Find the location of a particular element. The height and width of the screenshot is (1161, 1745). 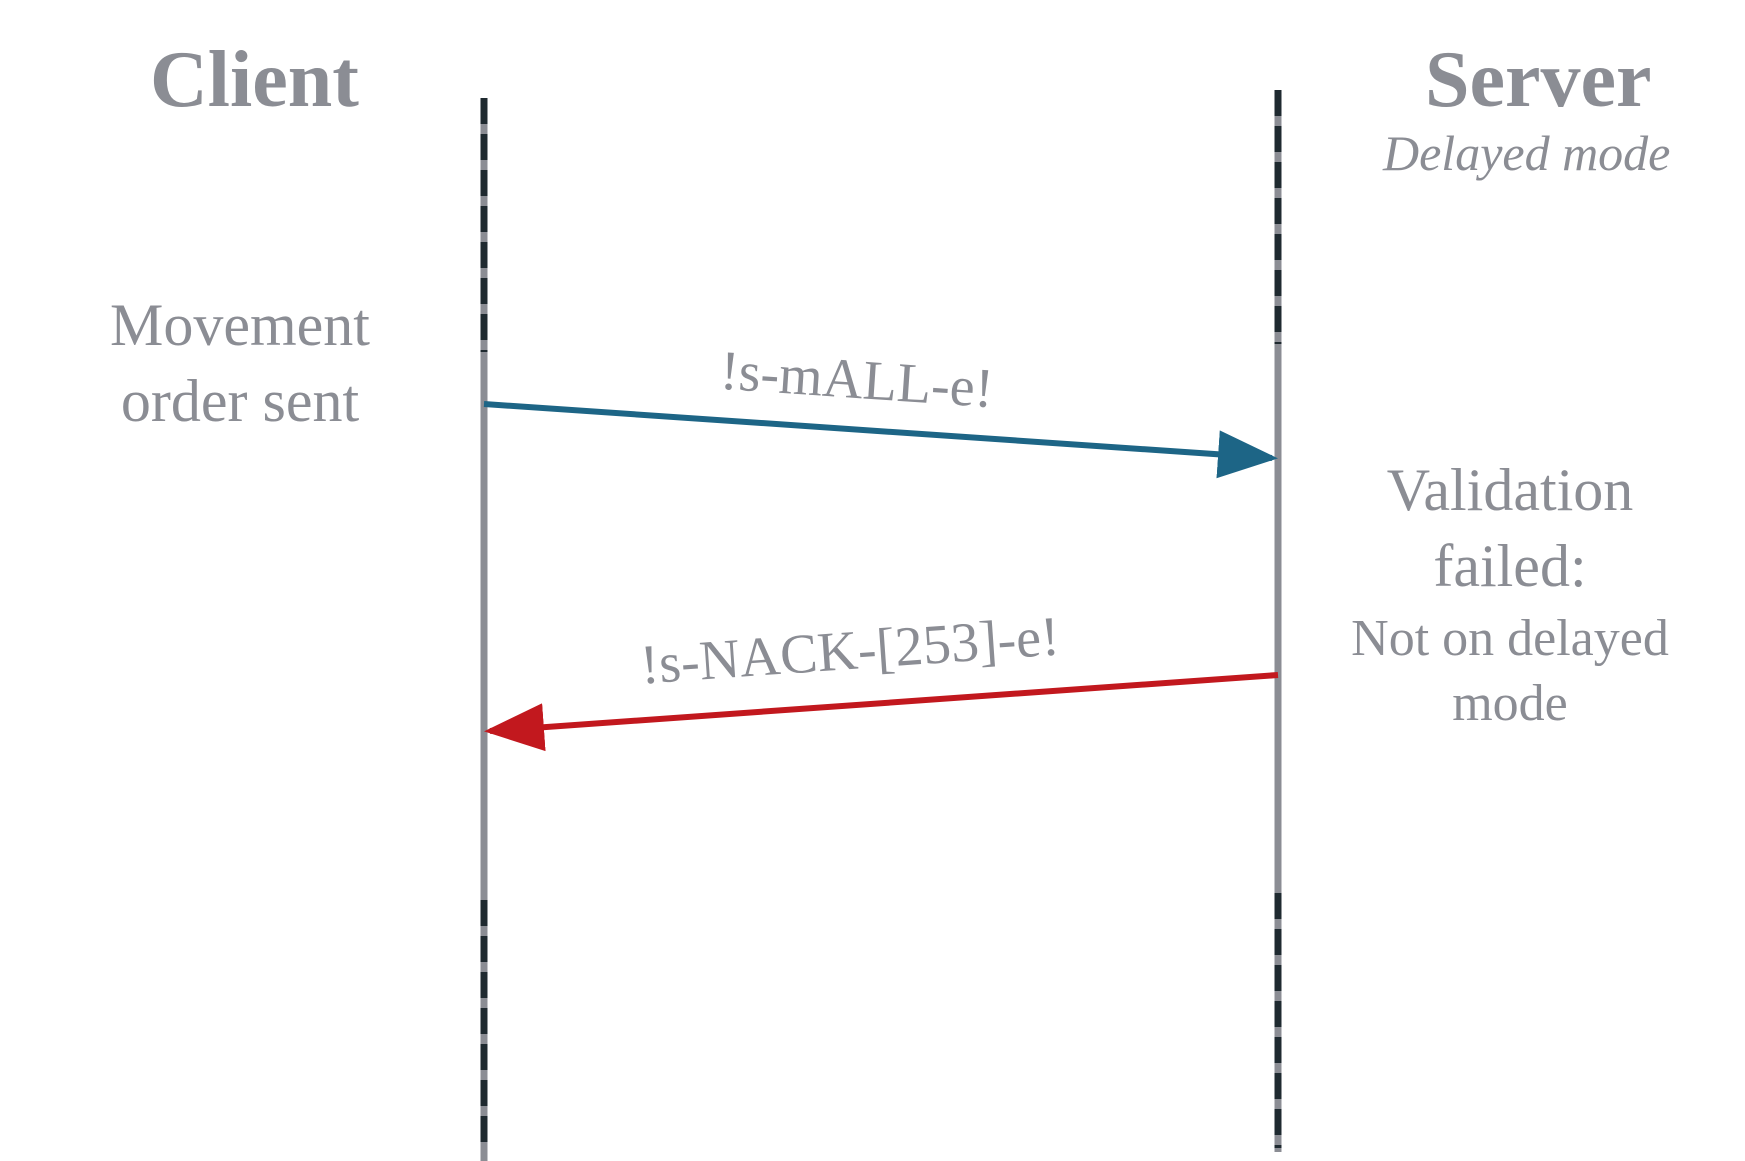

server-event-line-2: failed: is located at coordinates (1510, 566).